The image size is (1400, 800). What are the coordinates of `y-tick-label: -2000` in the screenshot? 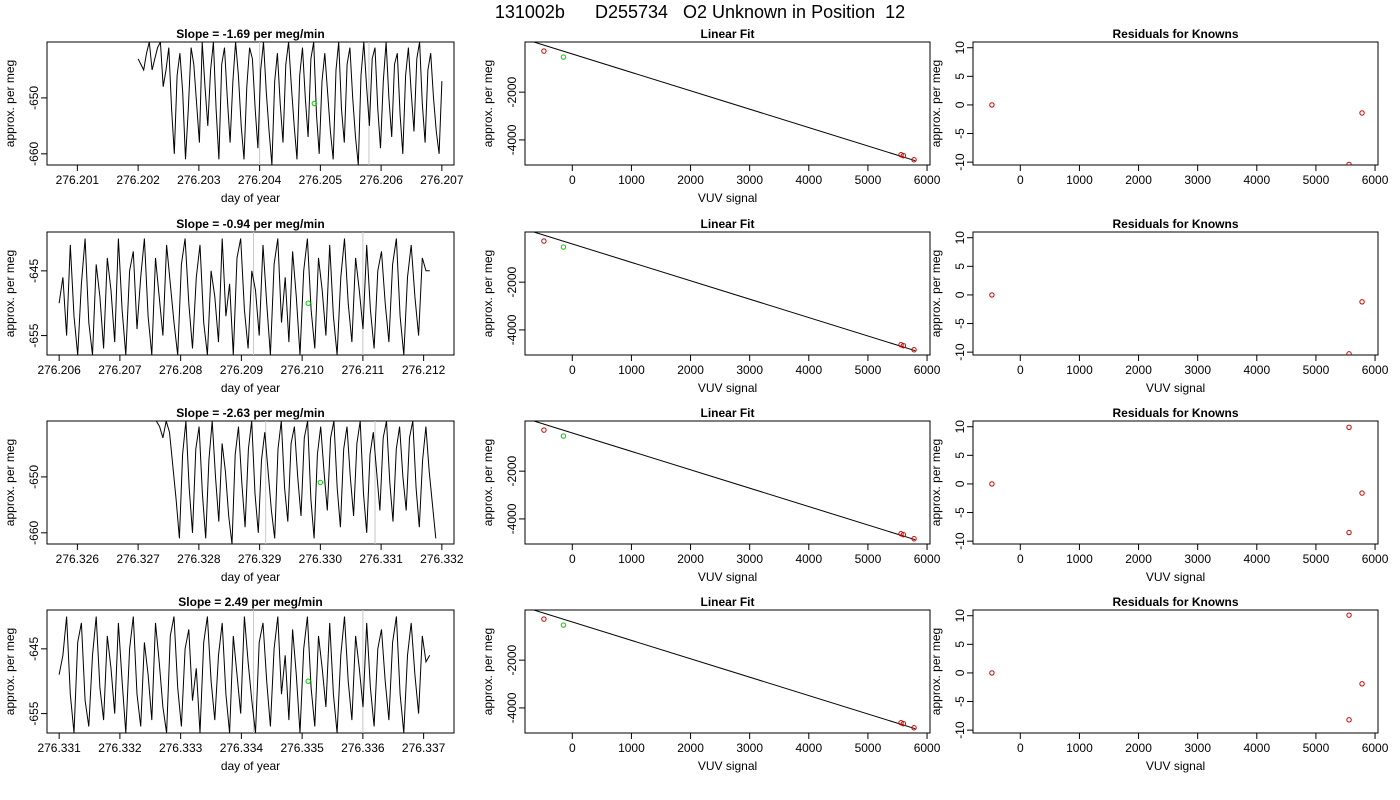 It's located at (512, 659).